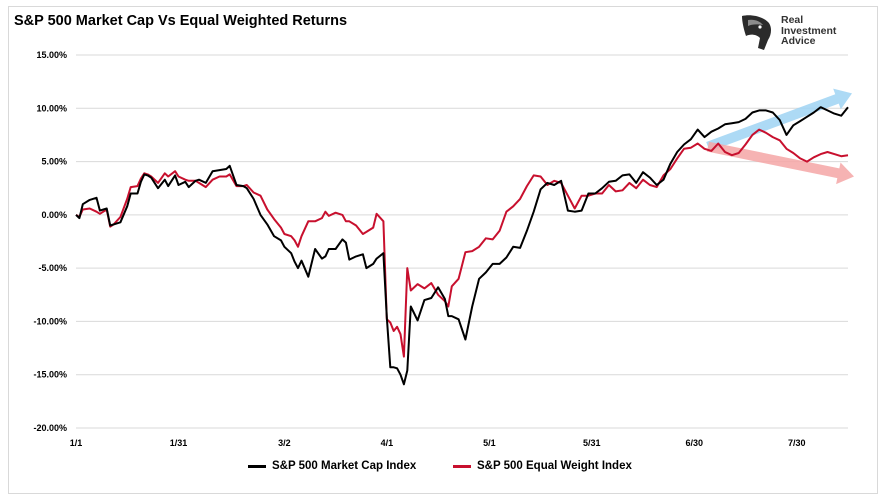 This screenshot has height=502, width=886. Describe the element at coordinates (284, 443) in the screenshot. I see `x-tick-label: 3/2` at that location.